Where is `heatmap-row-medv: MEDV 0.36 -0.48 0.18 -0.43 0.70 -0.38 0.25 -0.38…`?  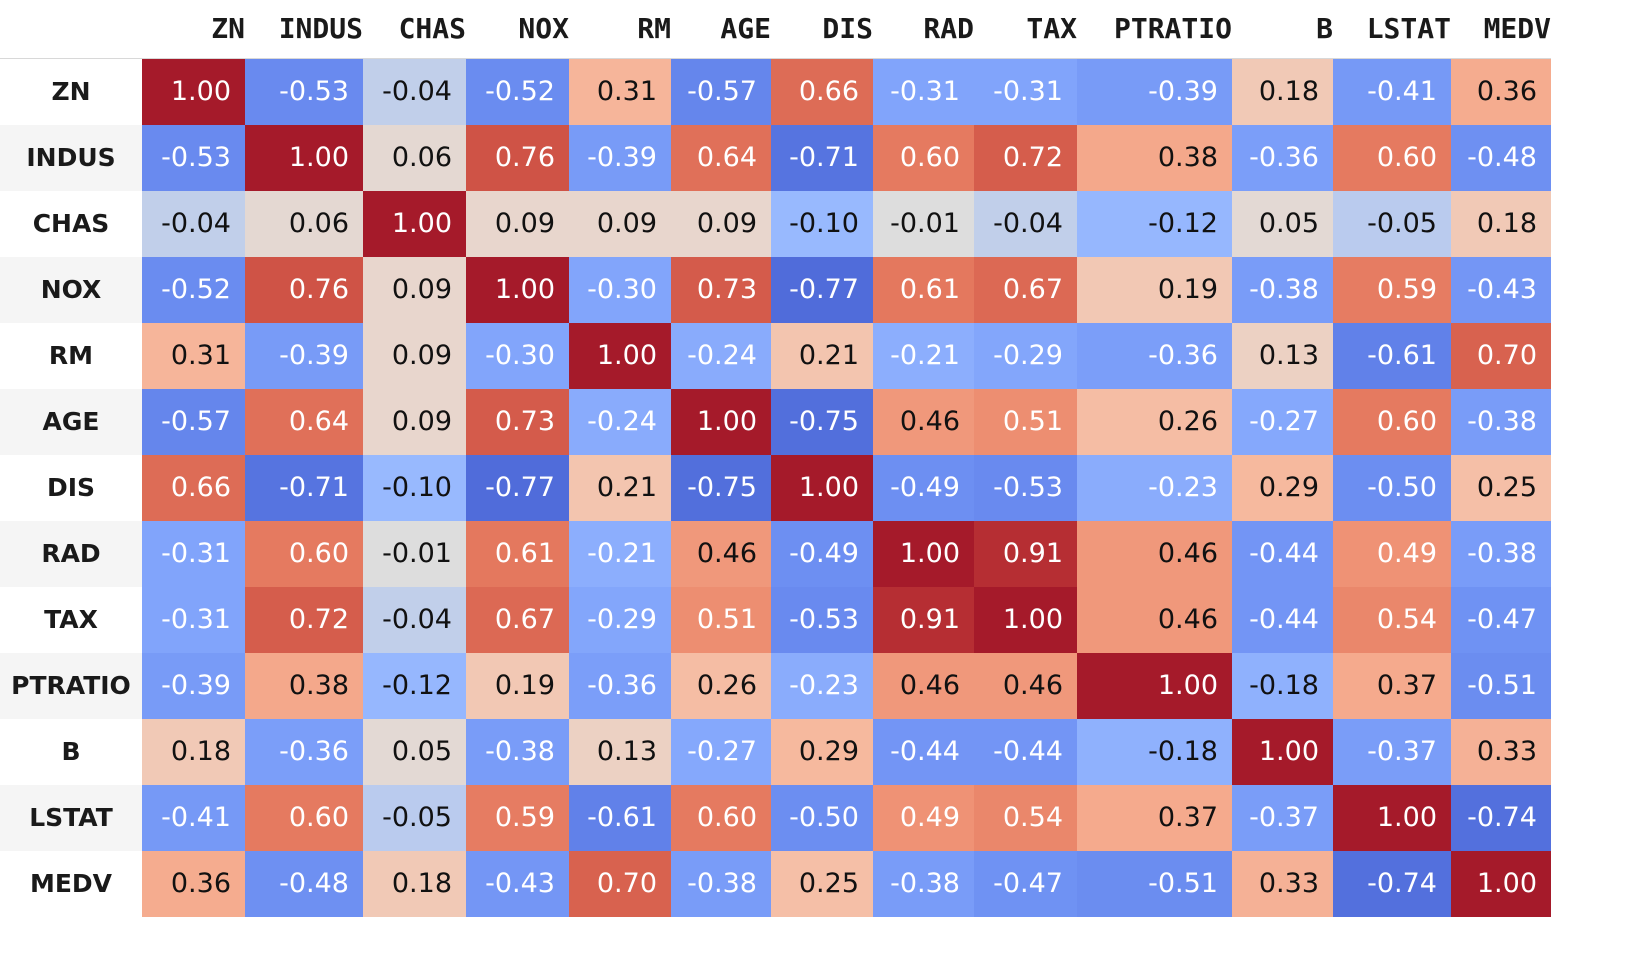 heatmap-row-medv: MEDV 0.36 -0.48 0.18 -0.43 0.70 -0.38 0.25 -0.38… is located at coordinates (775, 883).